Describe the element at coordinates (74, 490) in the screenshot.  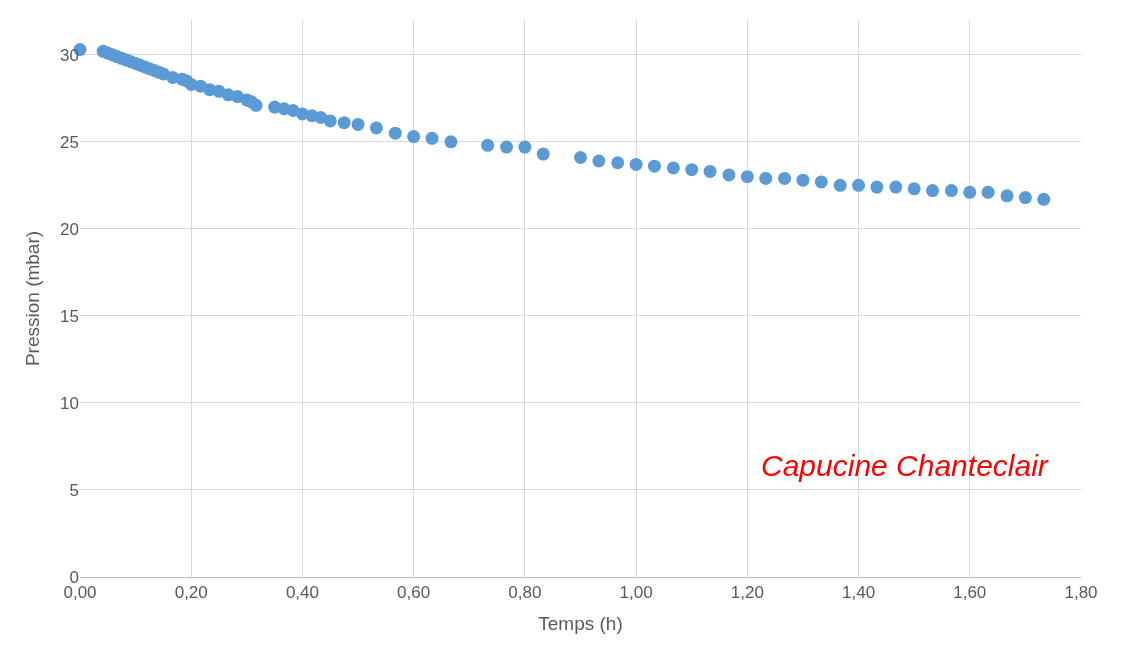
I see `y-tick-label: 5` at that location.